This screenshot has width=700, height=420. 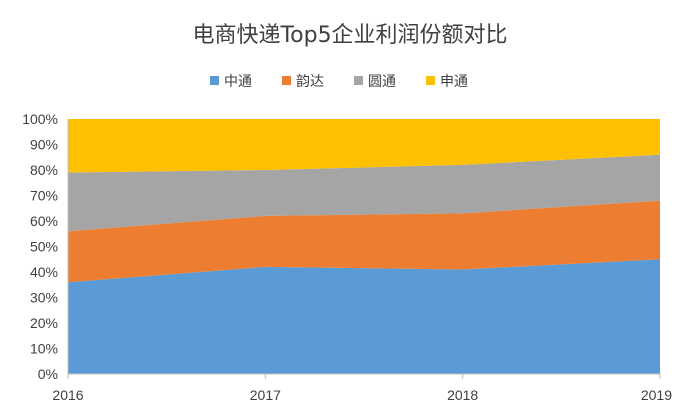 What do you see at coordinates (454, 82) in the screenshot?
I see `legend-label: 申通` at bounding box center [454, 82].